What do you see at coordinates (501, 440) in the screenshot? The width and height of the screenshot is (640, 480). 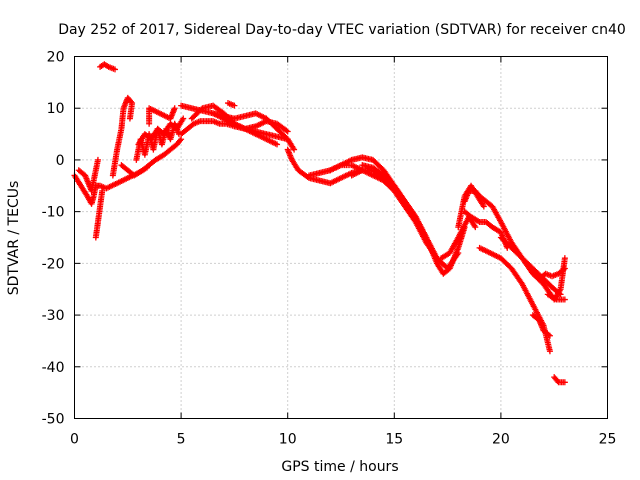 I see `x-tick-label: 20` at bounding box center [501, 440].